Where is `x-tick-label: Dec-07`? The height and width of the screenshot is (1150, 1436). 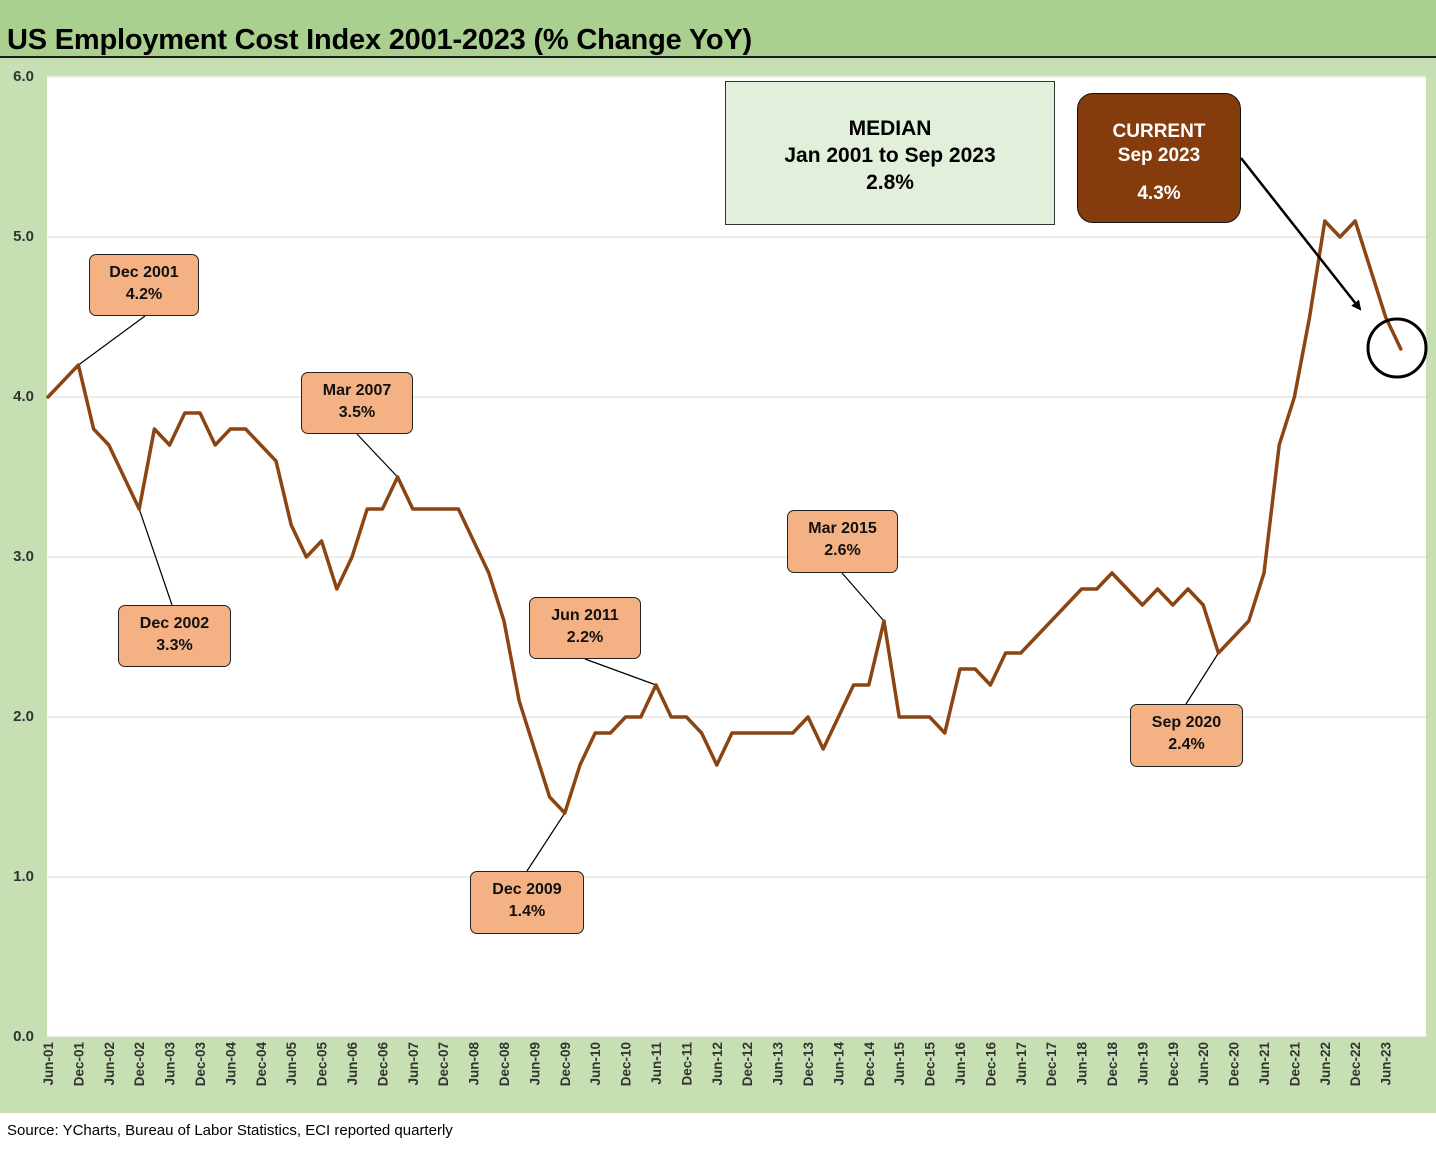
x-tick-label: Dec-07 is located at coordinates (443, 1064).